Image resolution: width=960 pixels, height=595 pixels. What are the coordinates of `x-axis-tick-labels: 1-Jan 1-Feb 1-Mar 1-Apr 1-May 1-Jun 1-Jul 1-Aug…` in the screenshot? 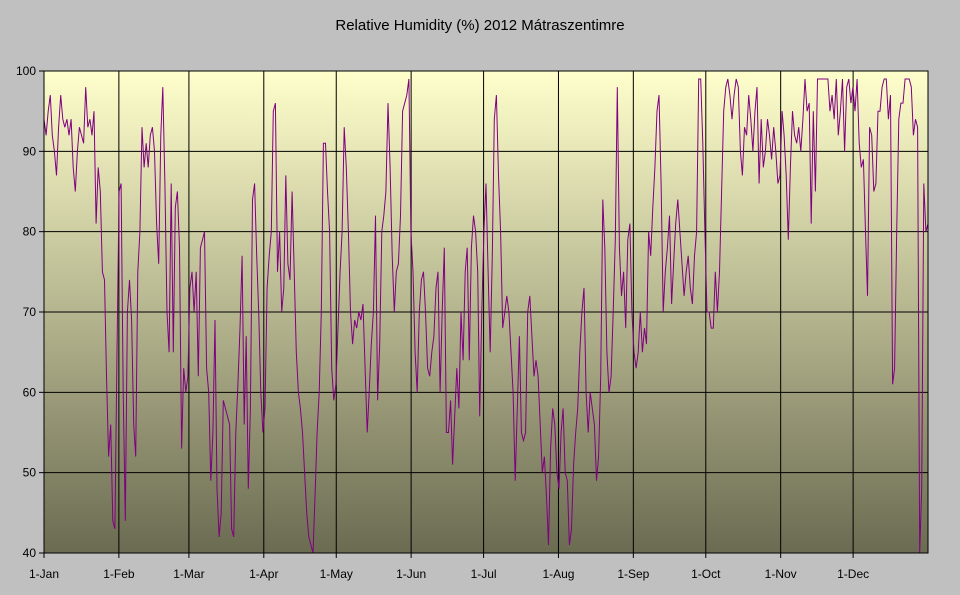 It's located at (449, 567).